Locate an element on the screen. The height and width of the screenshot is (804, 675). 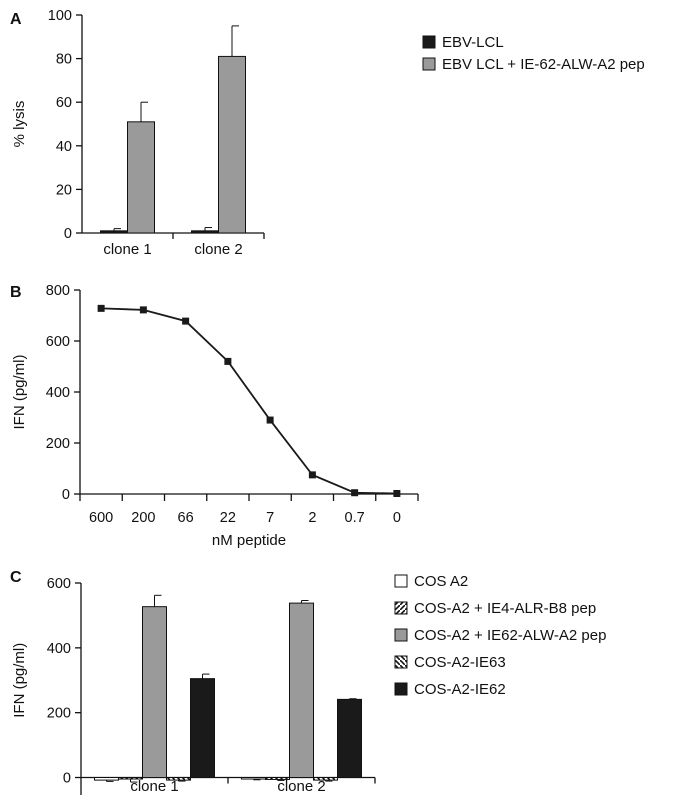
y-tick-label: 60 is located at coordinates (64, 103).